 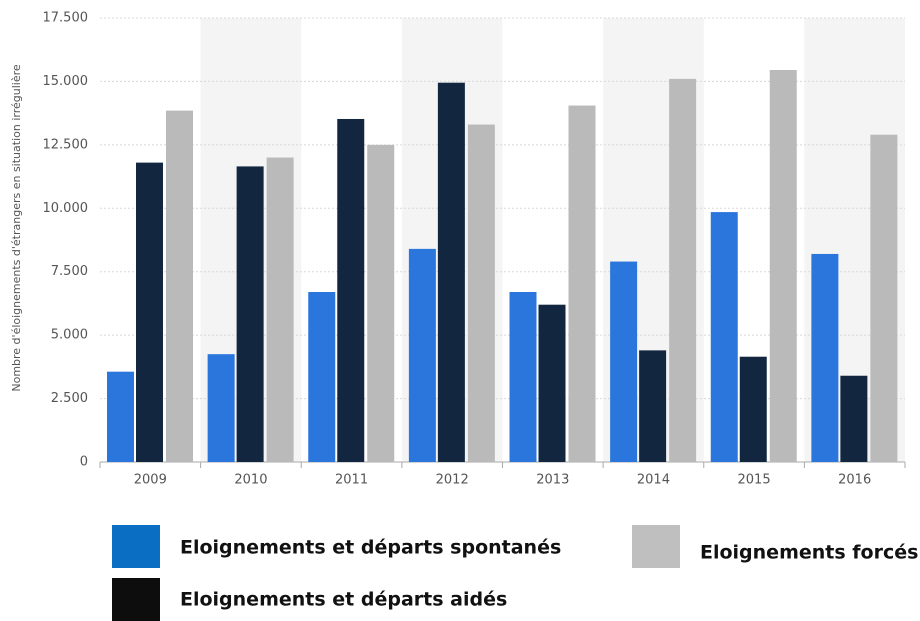 I want to click on x-tick-label: 2015, so click(x=754, y=480).